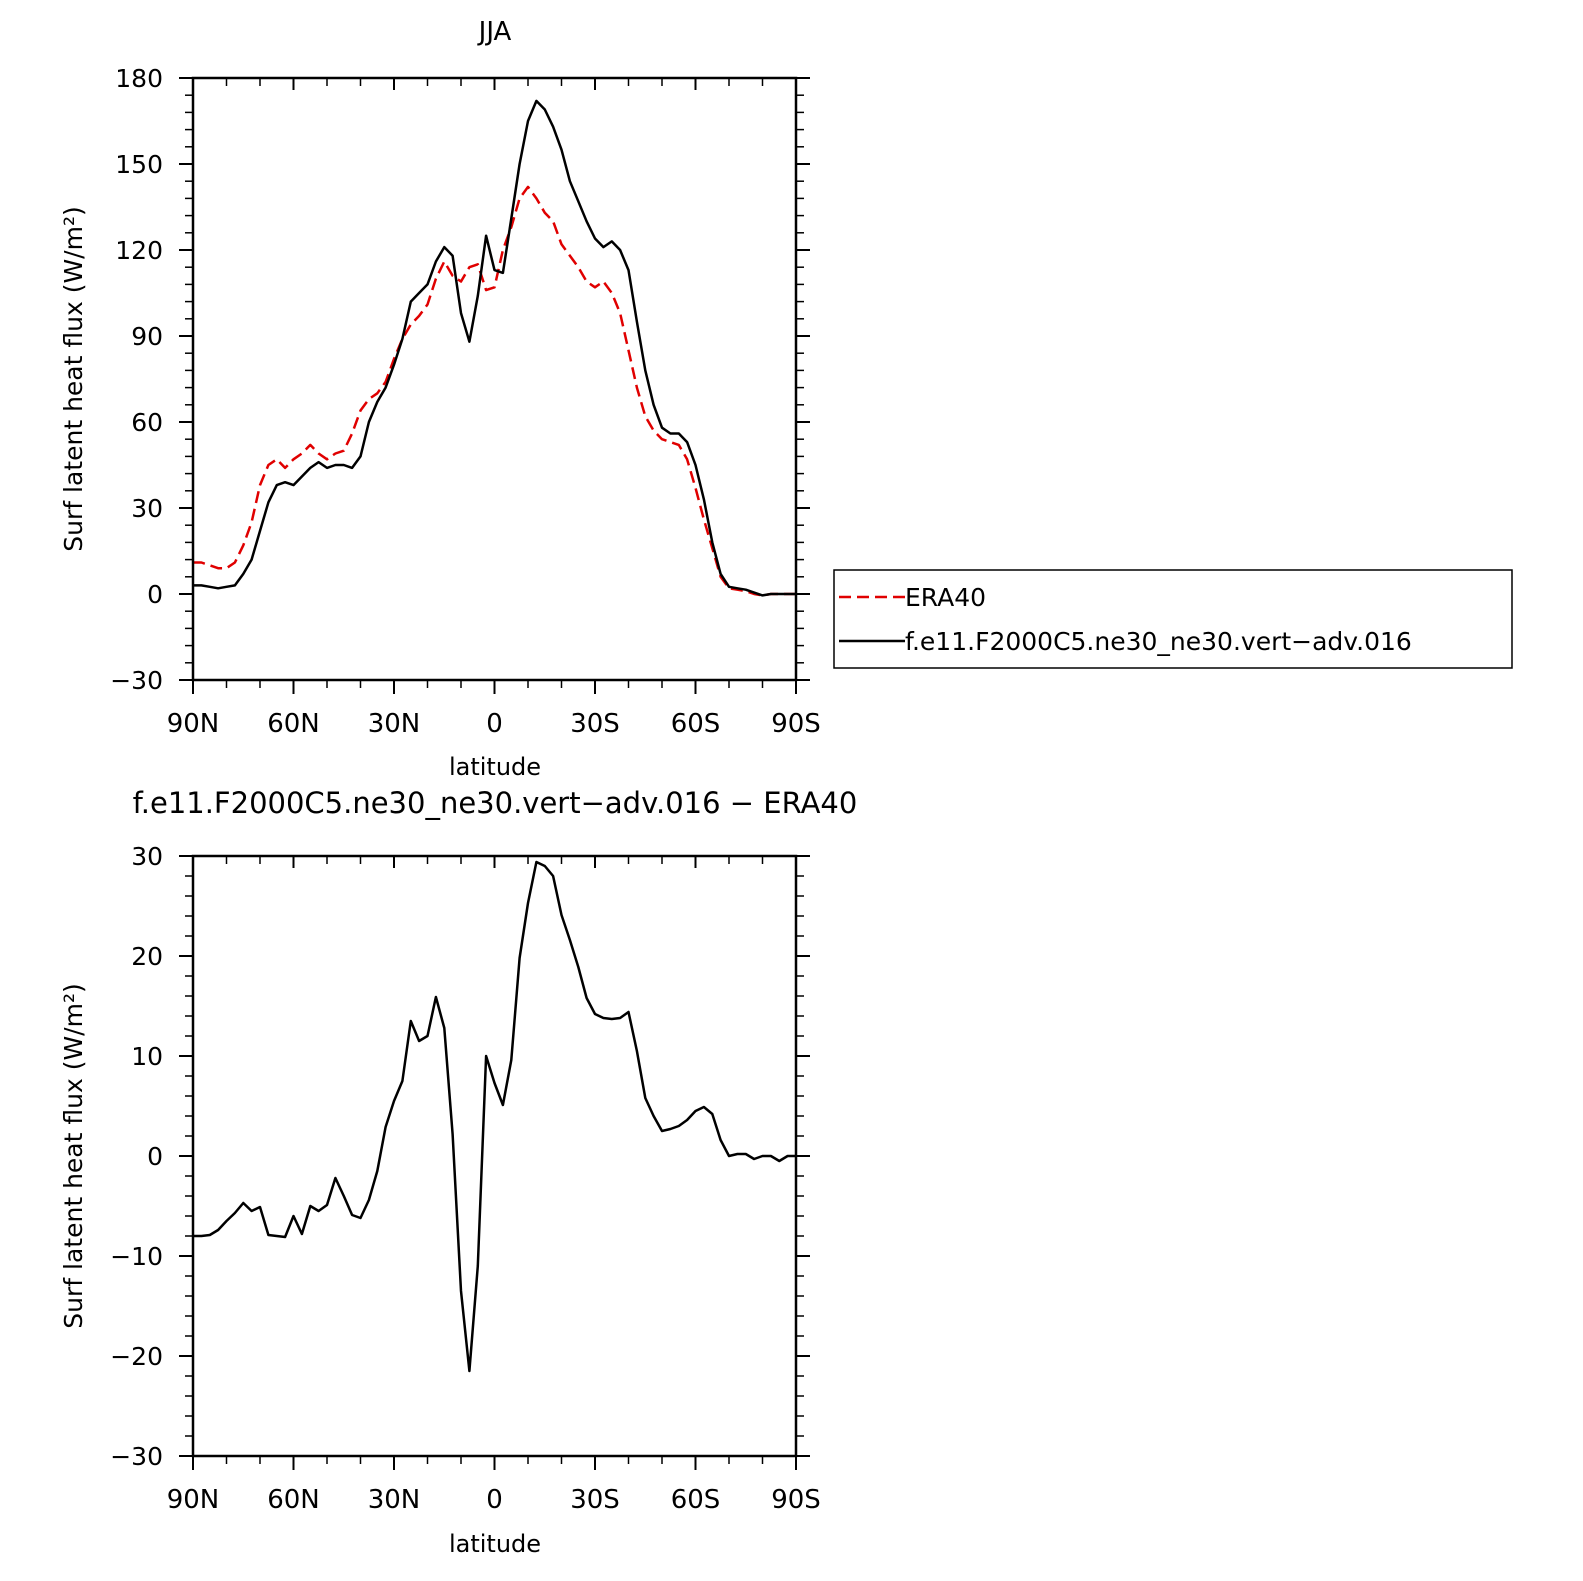 The width and height of the screenshot is (1583, 1581). I want to click on bottom-xtick-label: 90N, so click(193, 1500).